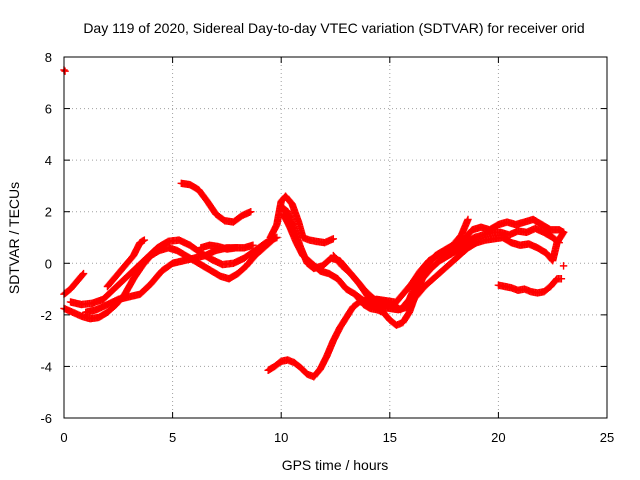 This screenshot has width=640, height=480. What do you see at coordinates (48, 263) in the screenshot?
I see `y-tick-label: 0` at bounding box center [48, 263].